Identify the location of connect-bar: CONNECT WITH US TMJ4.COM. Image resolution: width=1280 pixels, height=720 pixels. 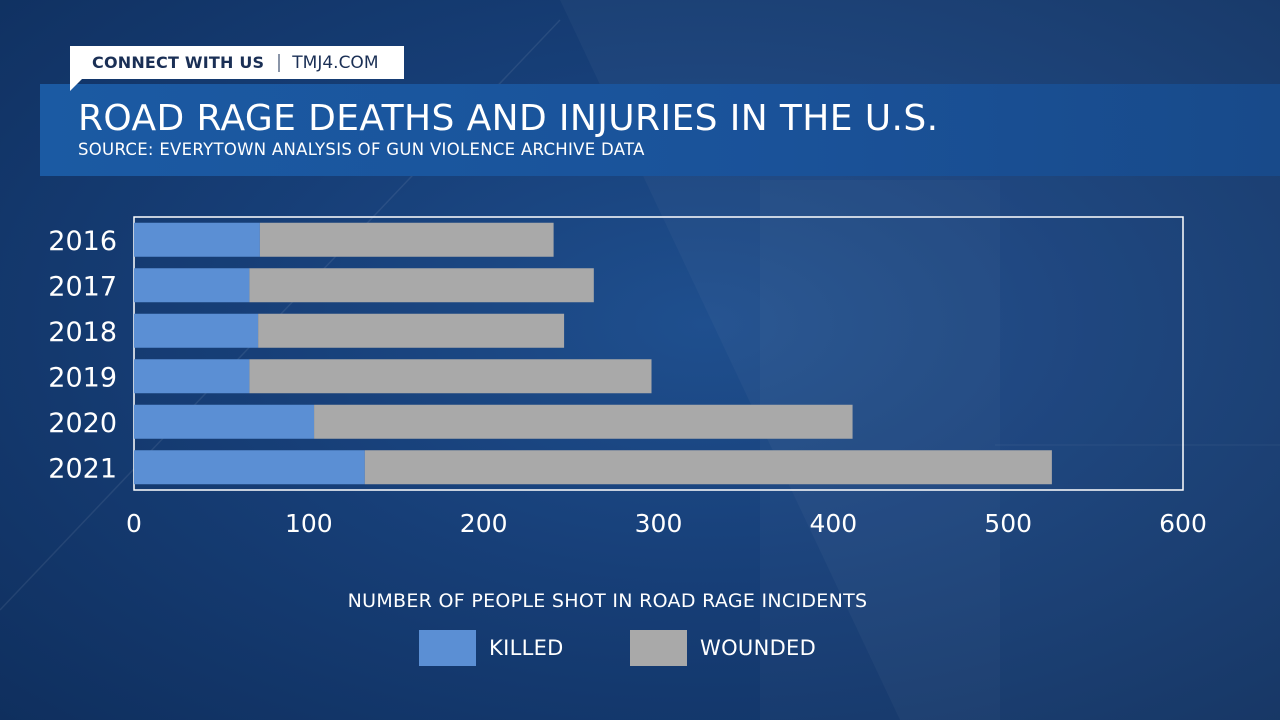
(237, 68).